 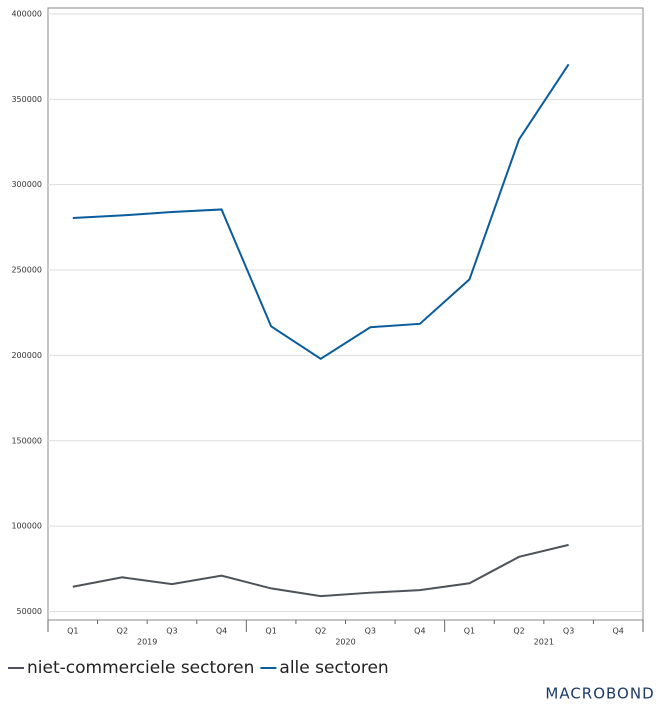 I want to click on line, so click(x=320, y=570).